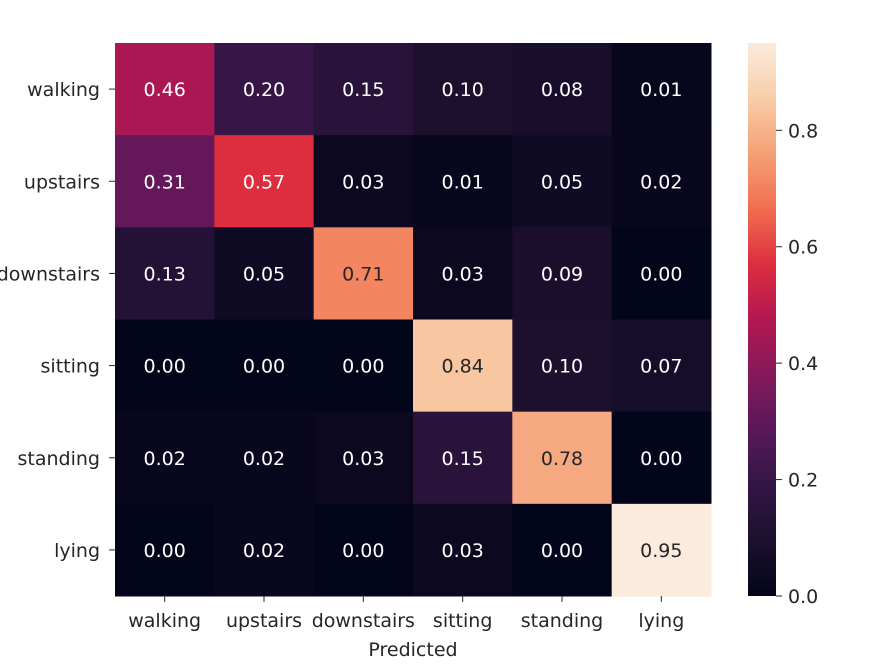 Image resolution: width=892 pixels, height=668 pixels. I want to click on cell-walking-standing, so click(562, 89).